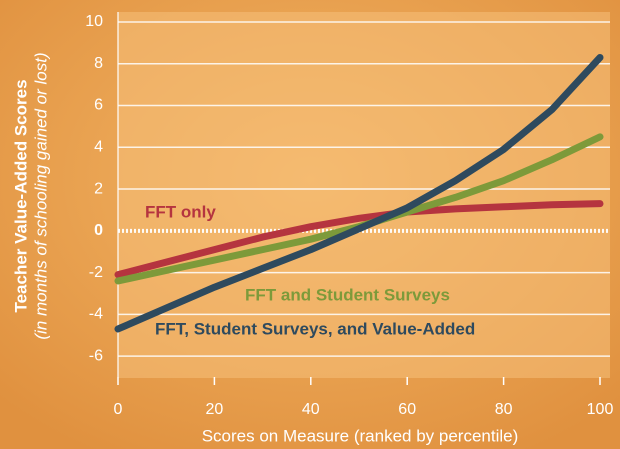 The width and height of the screenshot is (620, 449). I want to click on x-tick-label: 40, so click(311, 409).